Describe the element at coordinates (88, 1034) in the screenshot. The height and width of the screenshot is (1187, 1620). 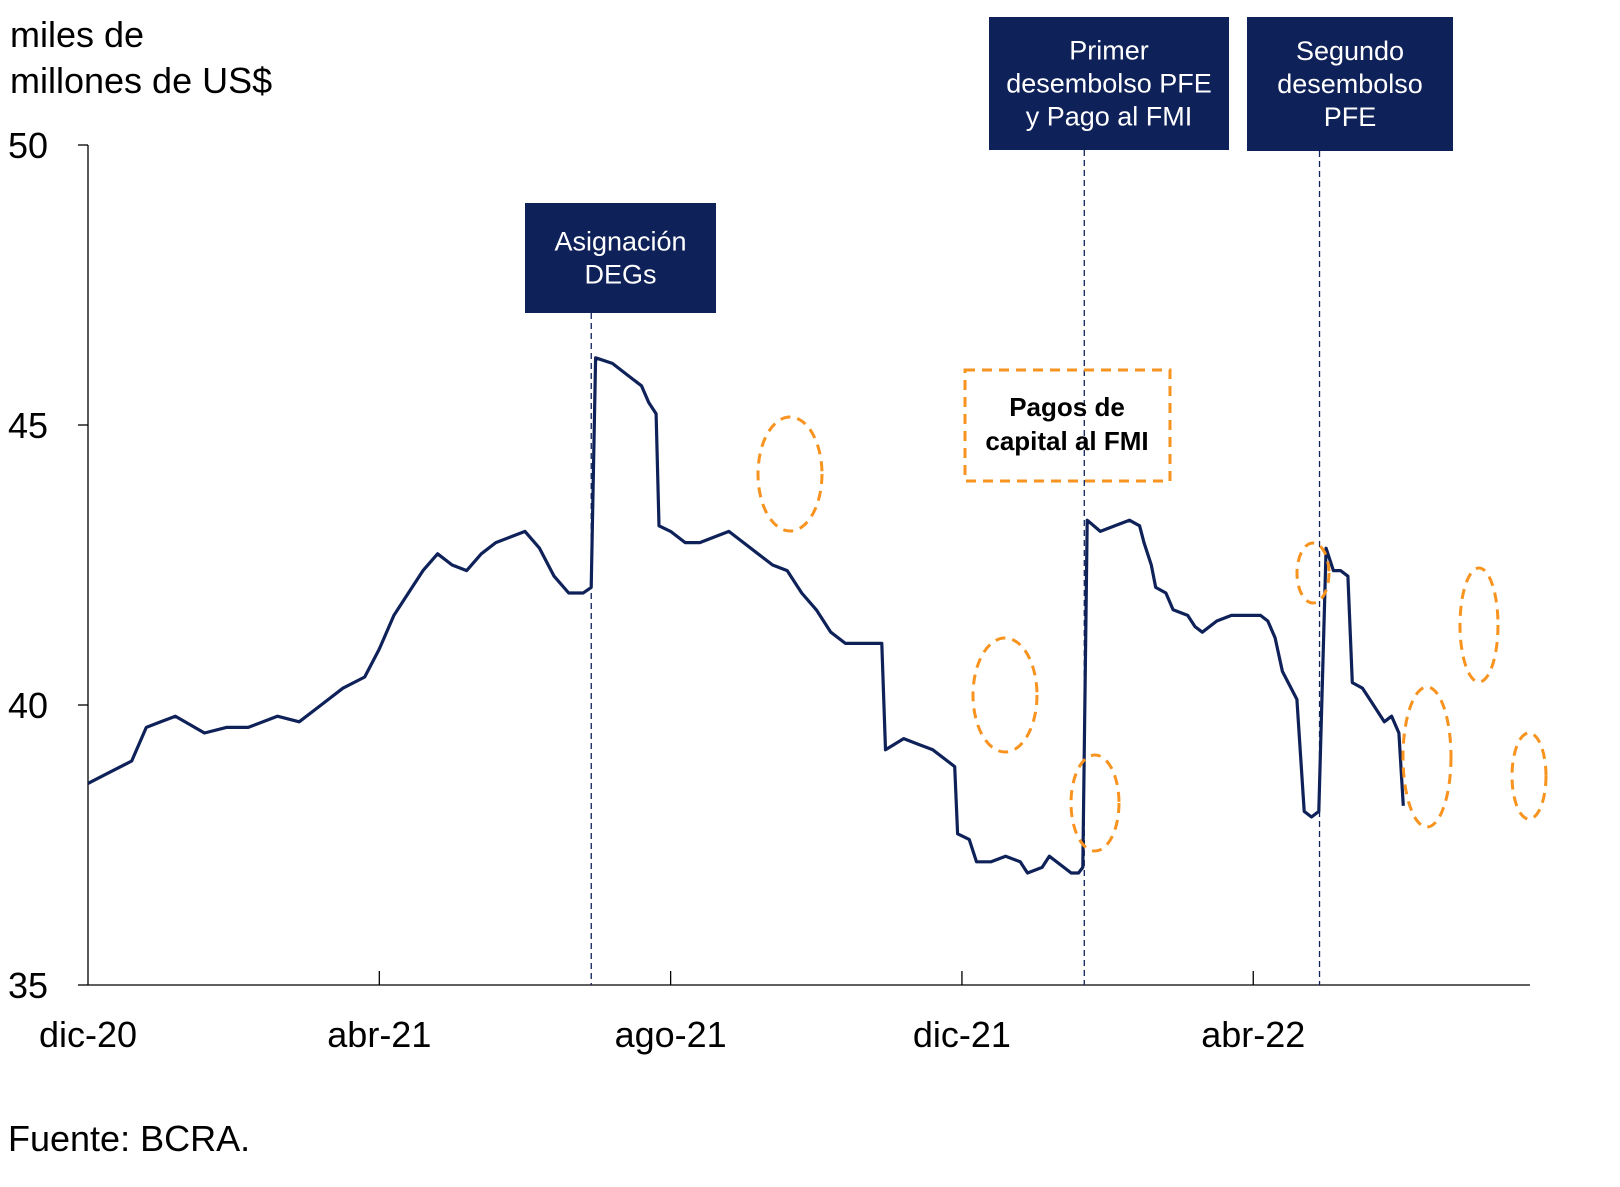
I see `x-tick-label: dic-20` at that location.